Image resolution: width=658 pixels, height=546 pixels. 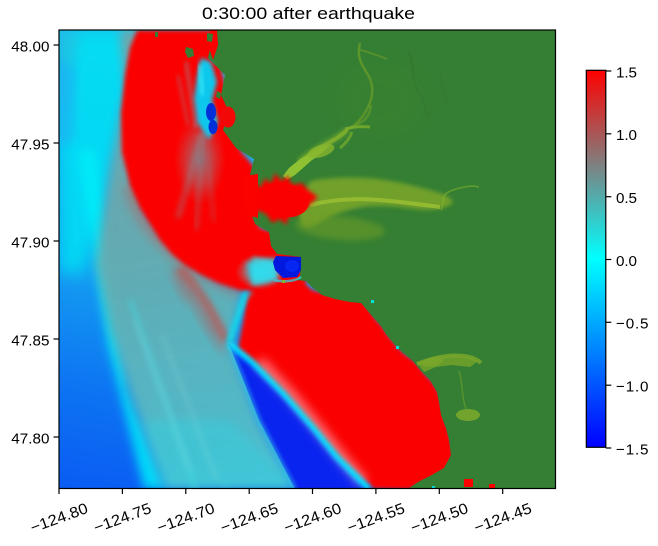 I want to click on svg-text: −1.0, so click(x=632, y=387).